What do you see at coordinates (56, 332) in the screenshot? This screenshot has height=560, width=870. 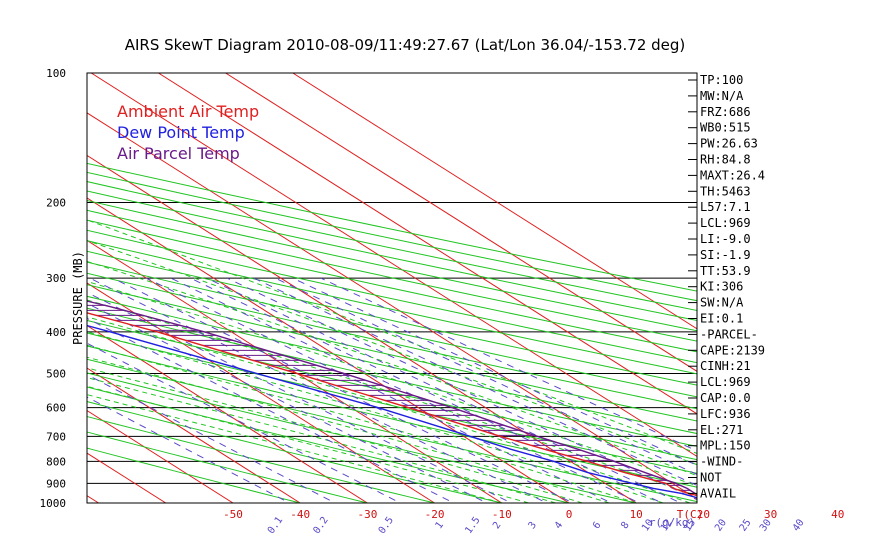 I see `pressure-tick-label: 400` at bounding box center [56, 332].